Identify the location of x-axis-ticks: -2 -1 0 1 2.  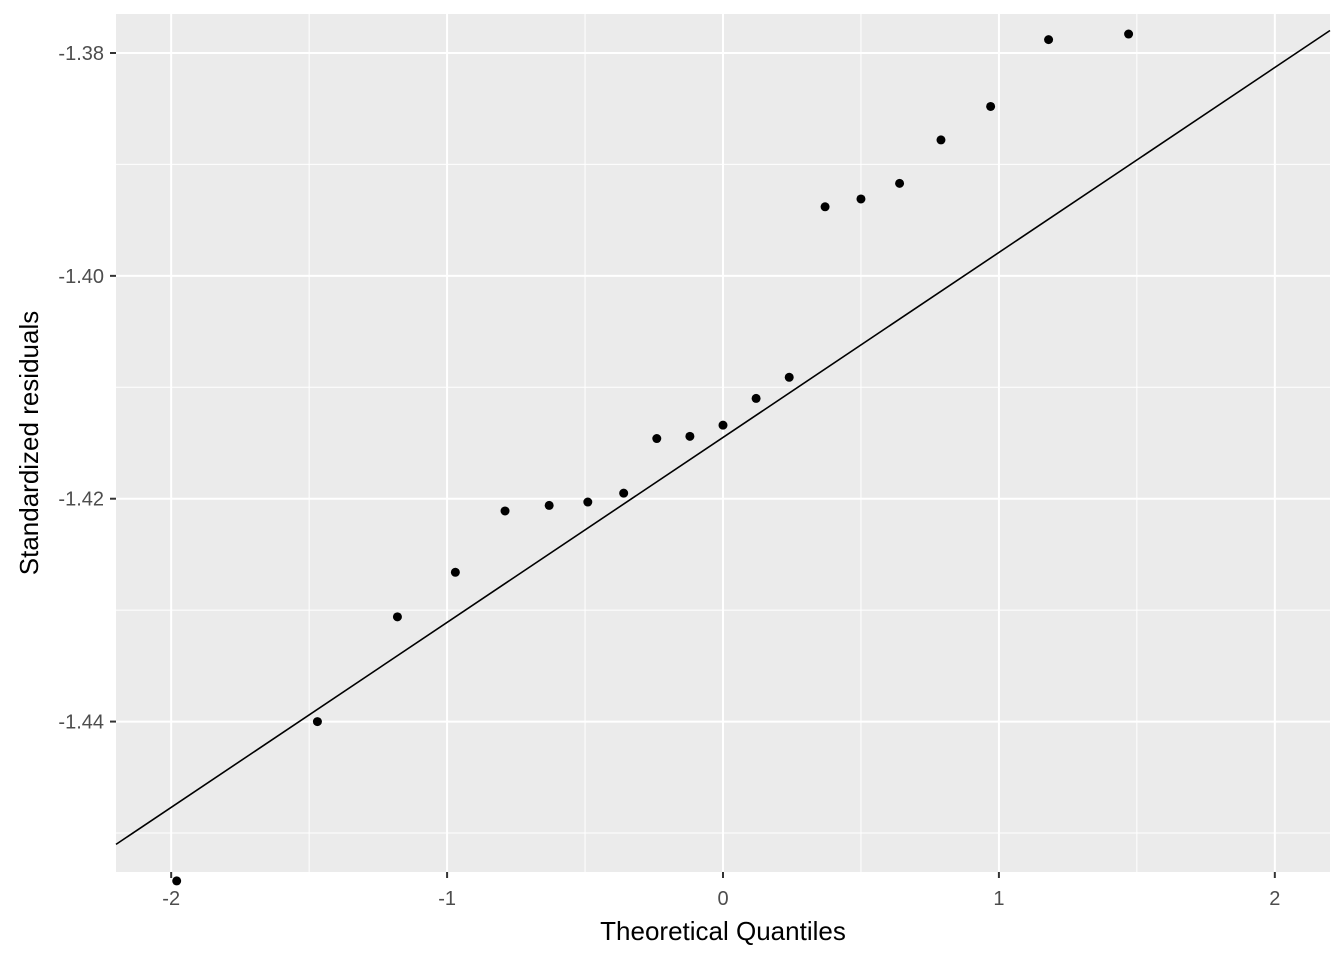
(721, 891).